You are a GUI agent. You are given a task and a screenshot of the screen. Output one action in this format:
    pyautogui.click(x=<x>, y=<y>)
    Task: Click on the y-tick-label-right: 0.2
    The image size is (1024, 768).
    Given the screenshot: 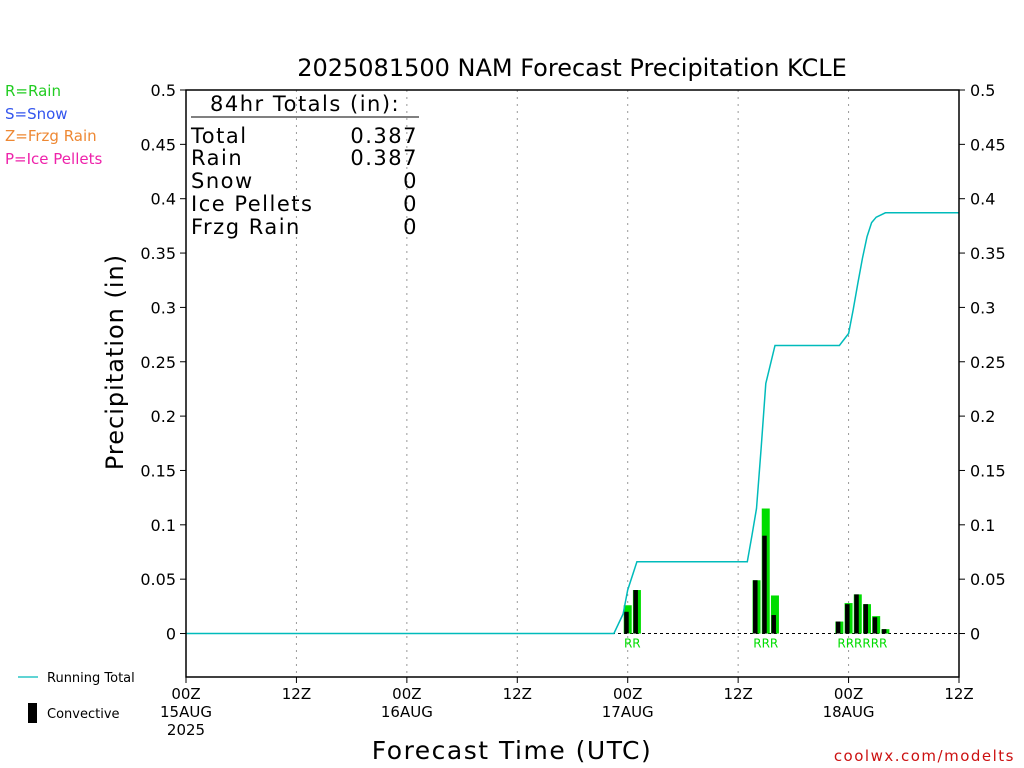 What is the action you would take?
    pyautogui.click(x=982, y=416)
    